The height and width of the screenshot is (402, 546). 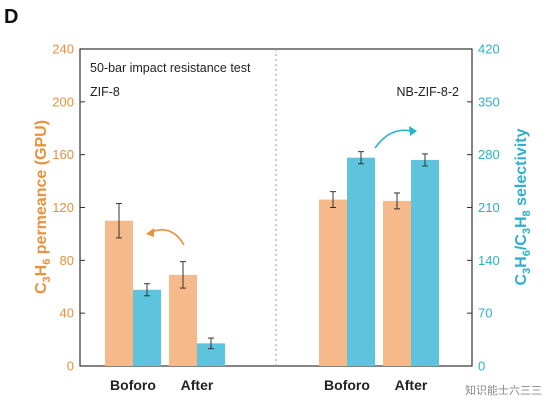 I want to click on decrease-arrowhead-icon, so click(x=150, y=232).